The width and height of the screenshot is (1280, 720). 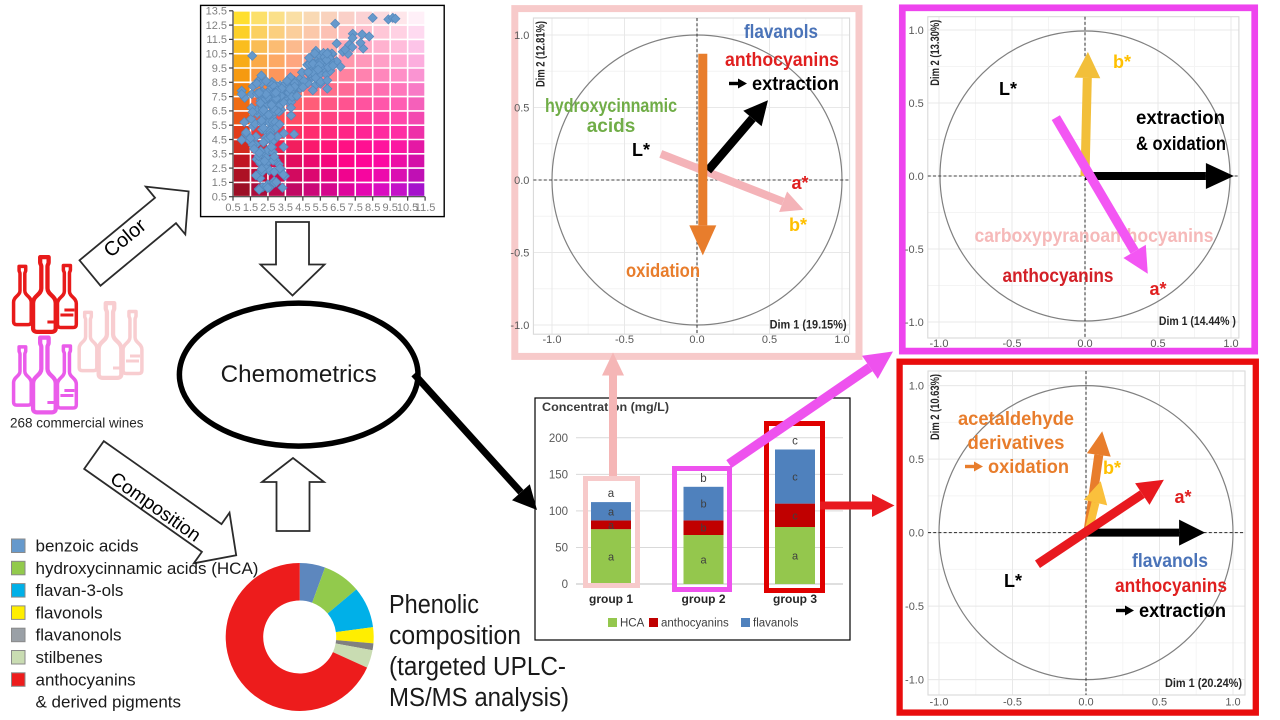 I want to click on svg-text: 100, so click(x=558, y=512).